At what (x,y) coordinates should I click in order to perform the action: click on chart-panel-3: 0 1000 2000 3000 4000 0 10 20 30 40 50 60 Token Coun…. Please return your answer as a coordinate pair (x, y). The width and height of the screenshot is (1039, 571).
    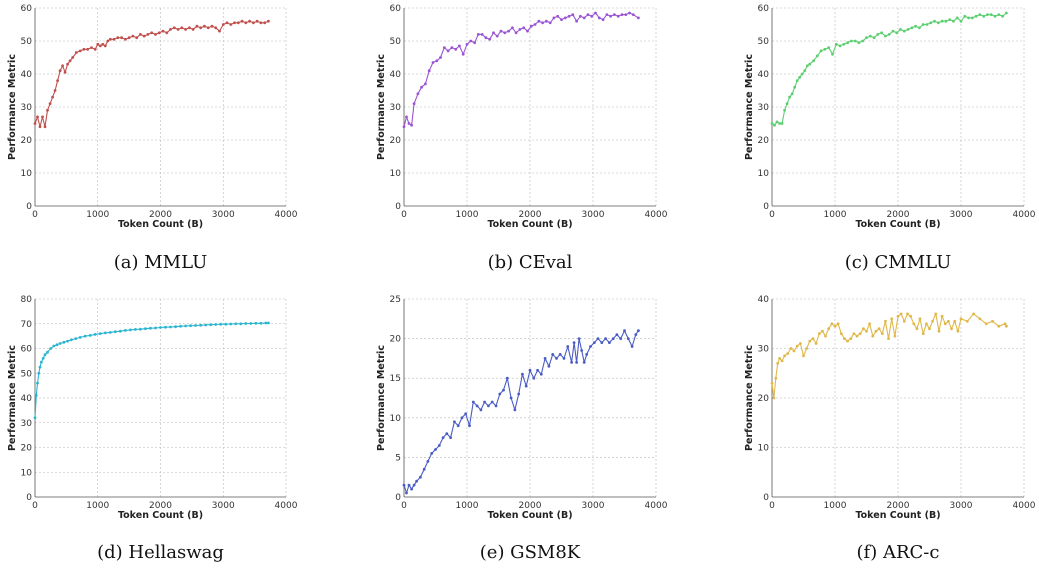
    Looking at the image, I should click on (890, 138).